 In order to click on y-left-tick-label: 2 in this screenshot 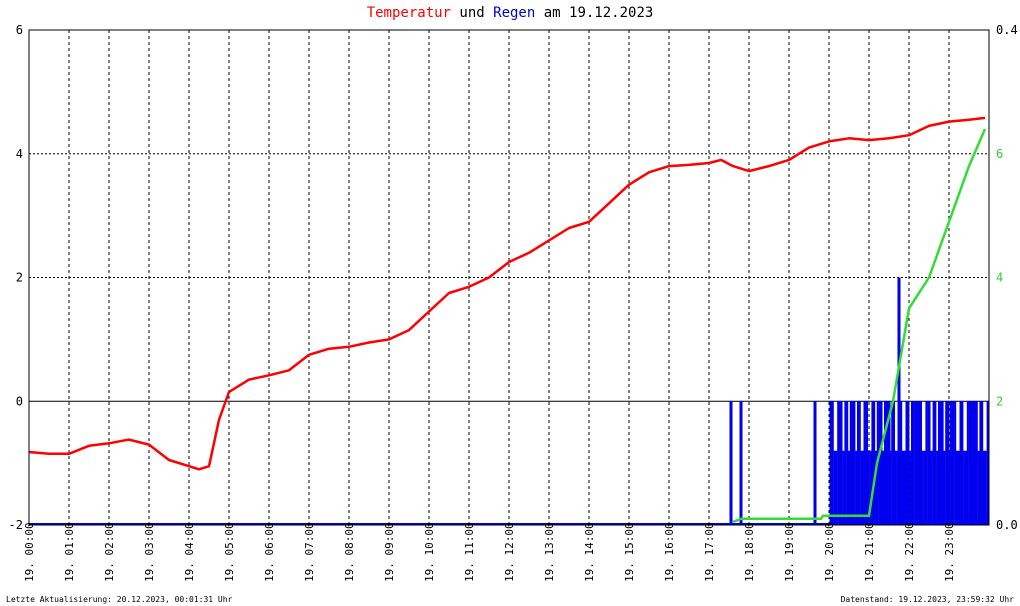, I will do `click(19, 278)`.